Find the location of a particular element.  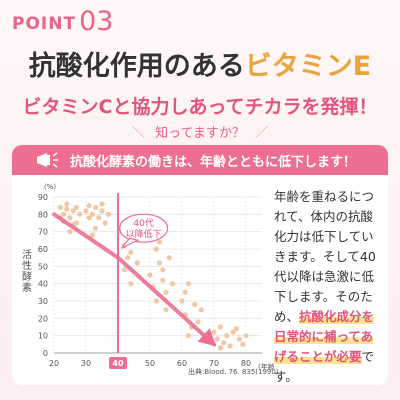

y-tick-label: 40 is located at coordinates (43, 284).